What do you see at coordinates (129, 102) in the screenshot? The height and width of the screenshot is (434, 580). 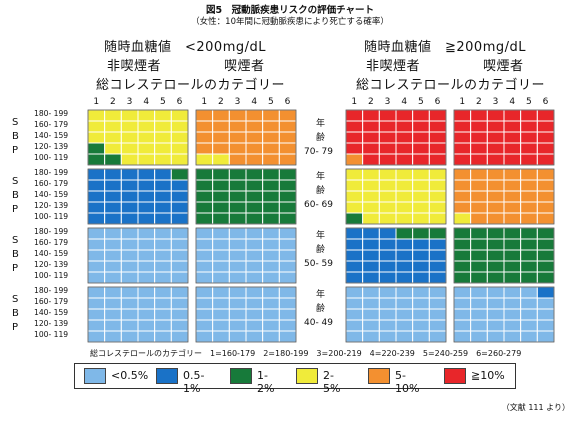 I see `column-number: 3` at bounding box center [129, 102].